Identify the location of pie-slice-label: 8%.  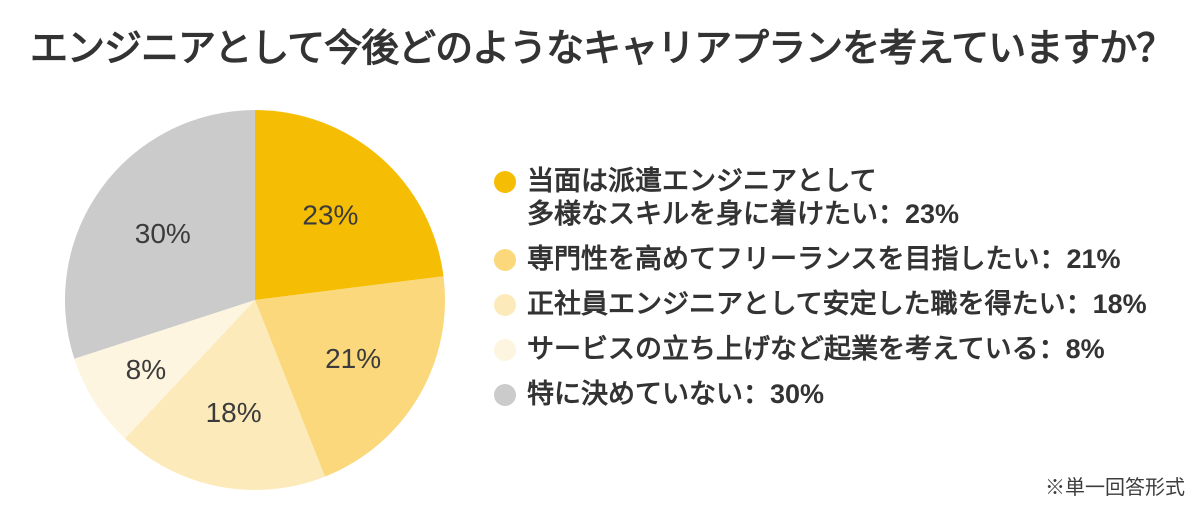
(146, 369).